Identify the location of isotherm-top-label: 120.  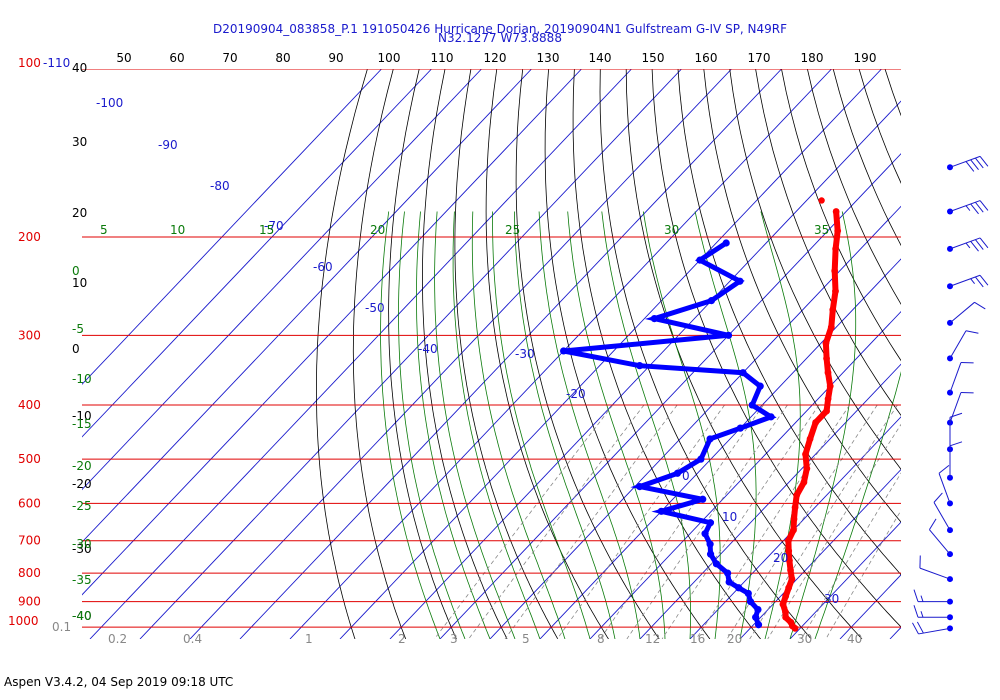
(495, 58).